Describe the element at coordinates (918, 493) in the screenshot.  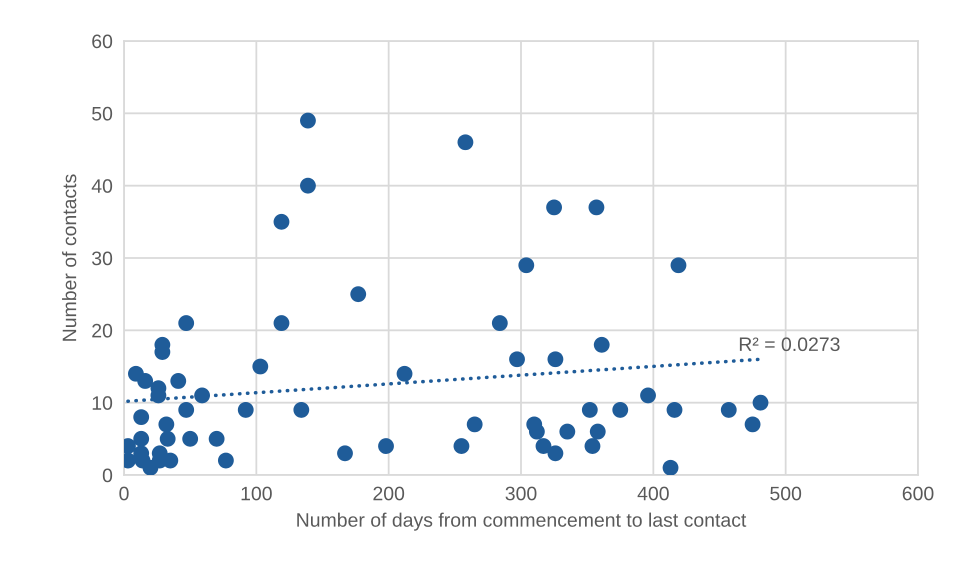
I see `x-tick-label: 600` at that location.